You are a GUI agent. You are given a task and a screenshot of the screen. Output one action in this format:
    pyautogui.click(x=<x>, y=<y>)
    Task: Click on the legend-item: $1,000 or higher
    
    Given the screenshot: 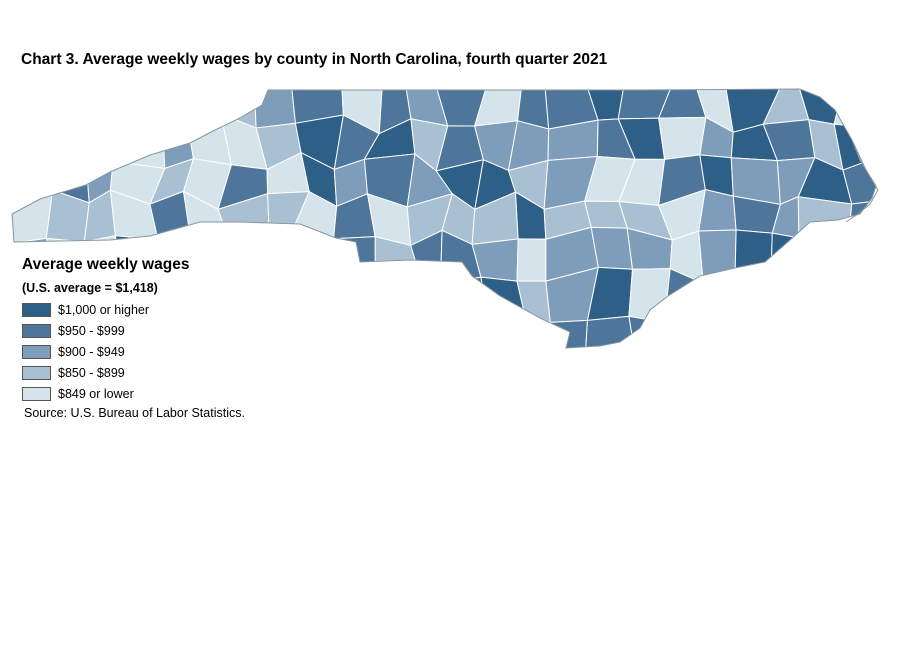 What is the action you would take?
    pyautogui.click(x=105, y=309)
    